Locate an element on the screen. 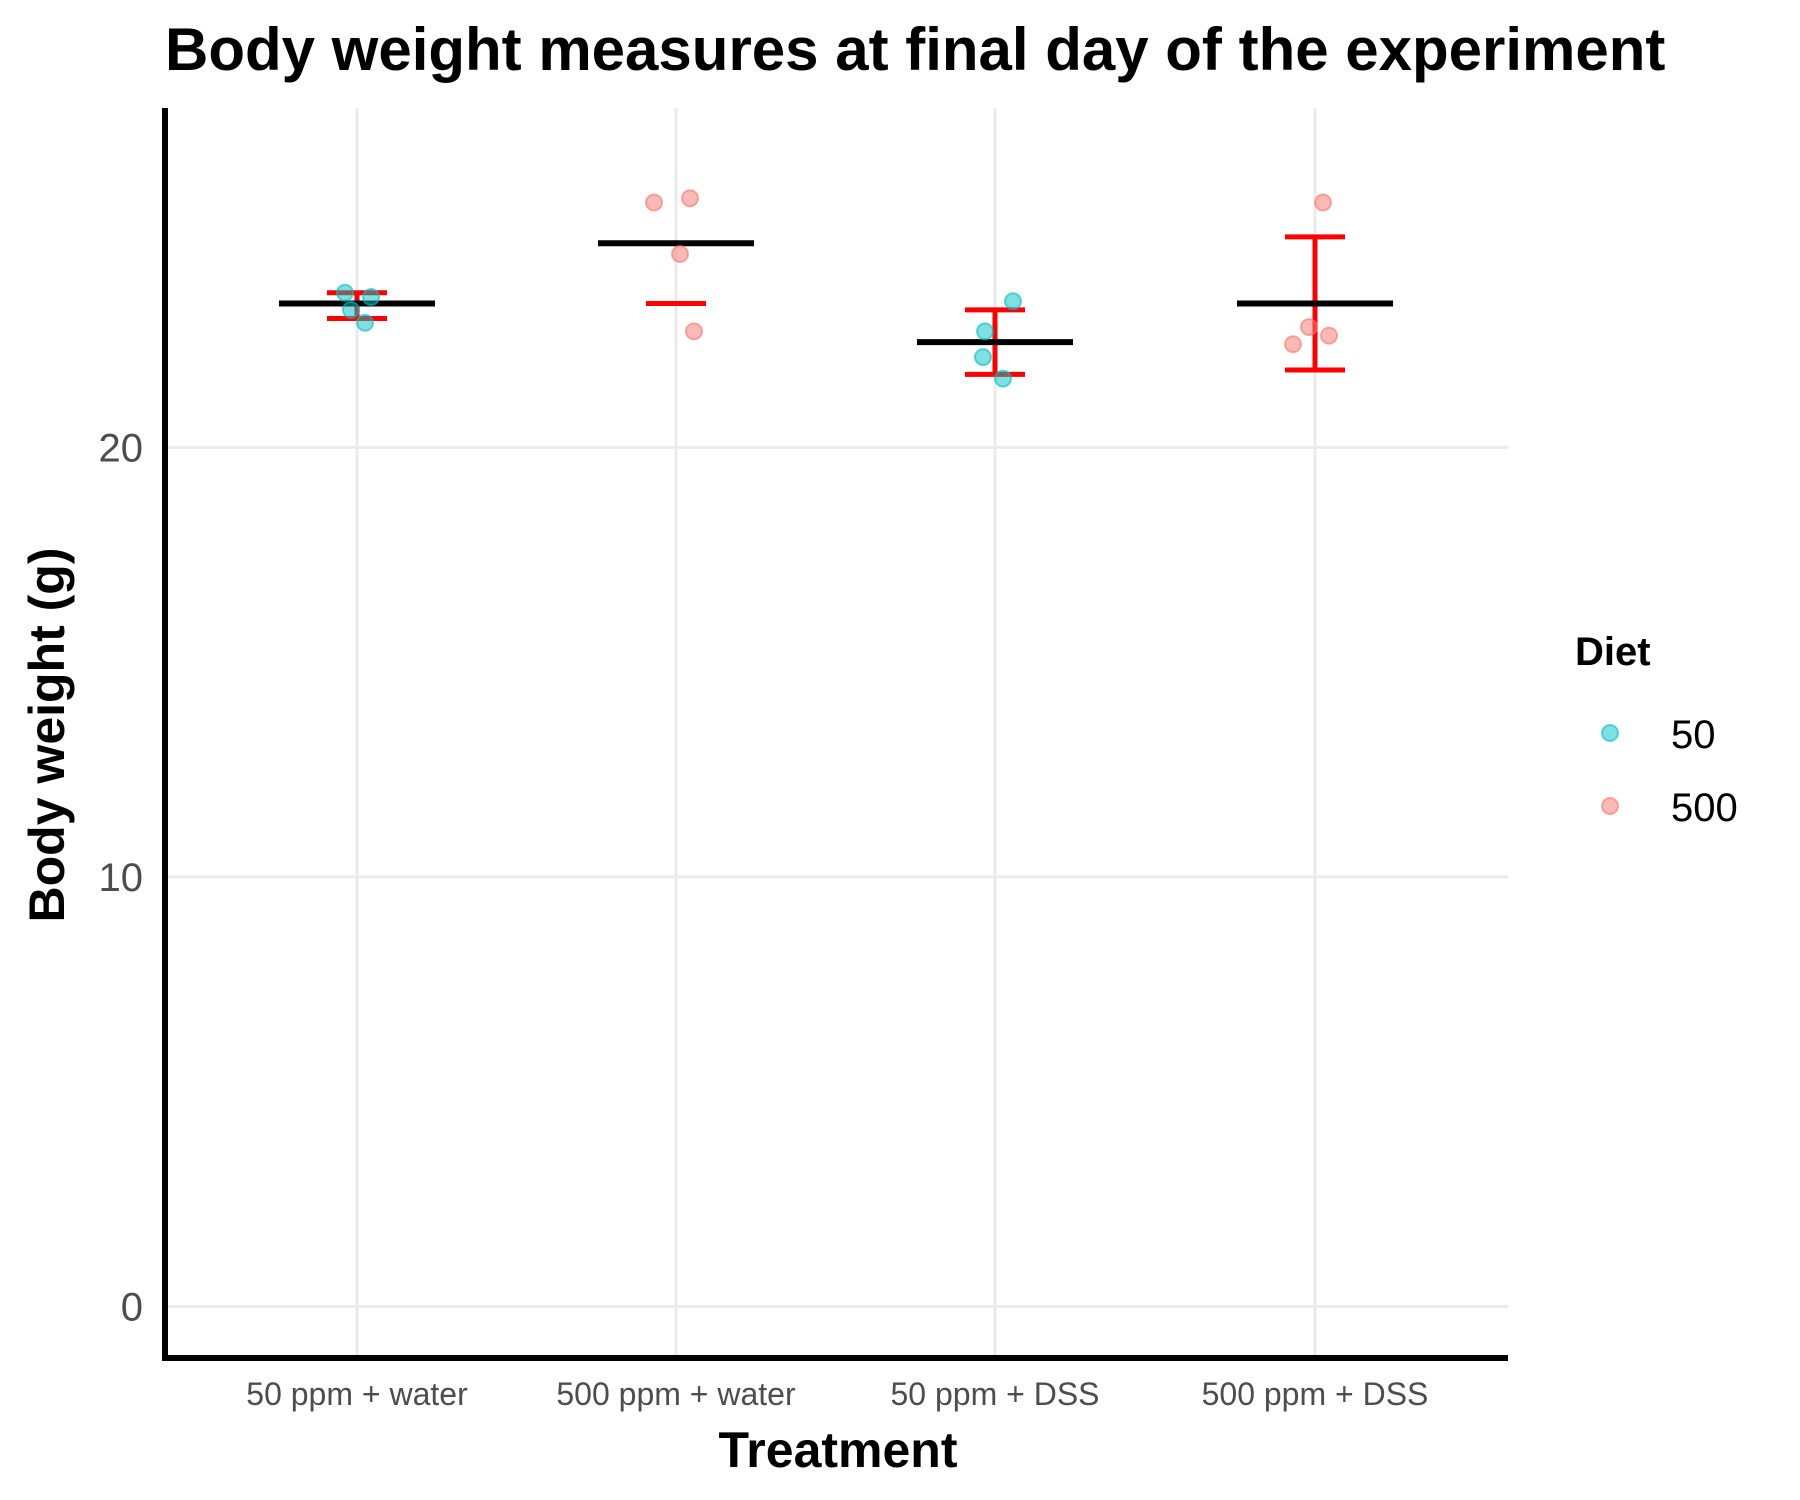 The width and height of the screenshot is (1800, 1500). legend: Diet 50 500 is located at coordinates (1656, 730).